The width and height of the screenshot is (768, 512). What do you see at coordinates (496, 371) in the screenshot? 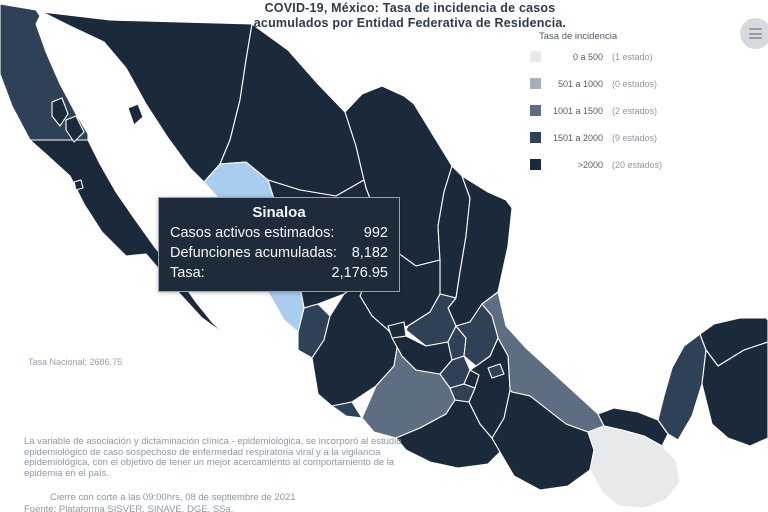
I see `state-tlaxcala` at bounding box center [496, 371].